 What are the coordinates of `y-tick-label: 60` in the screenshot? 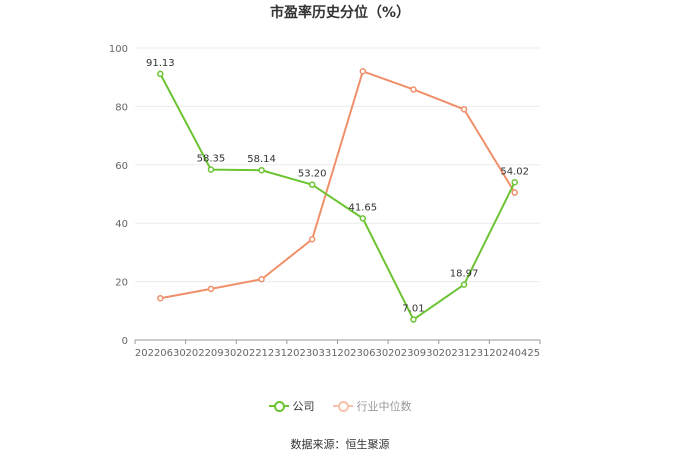 It's located at (121, 166).